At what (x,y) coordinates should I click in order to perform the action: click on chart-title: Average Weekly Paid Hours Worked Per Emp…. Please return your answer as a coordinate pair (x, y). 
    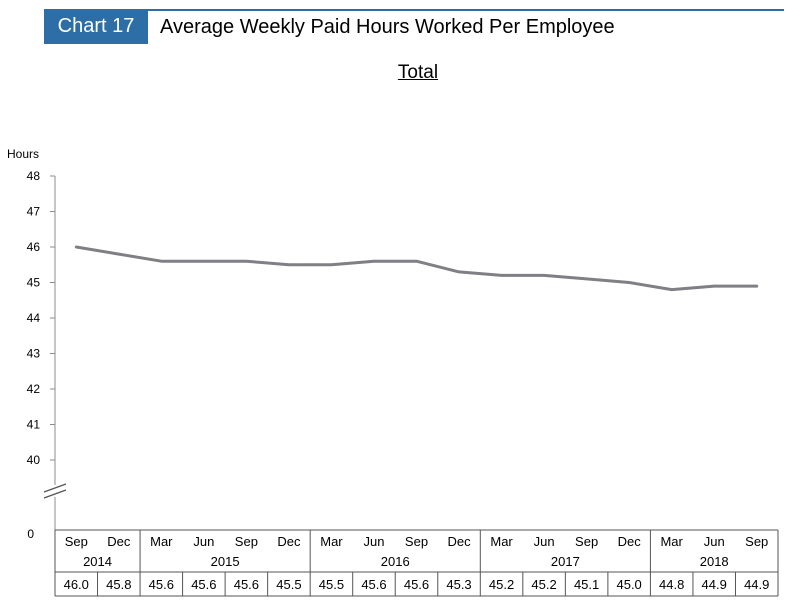
    Looking at the image, I should click on (387, 27).